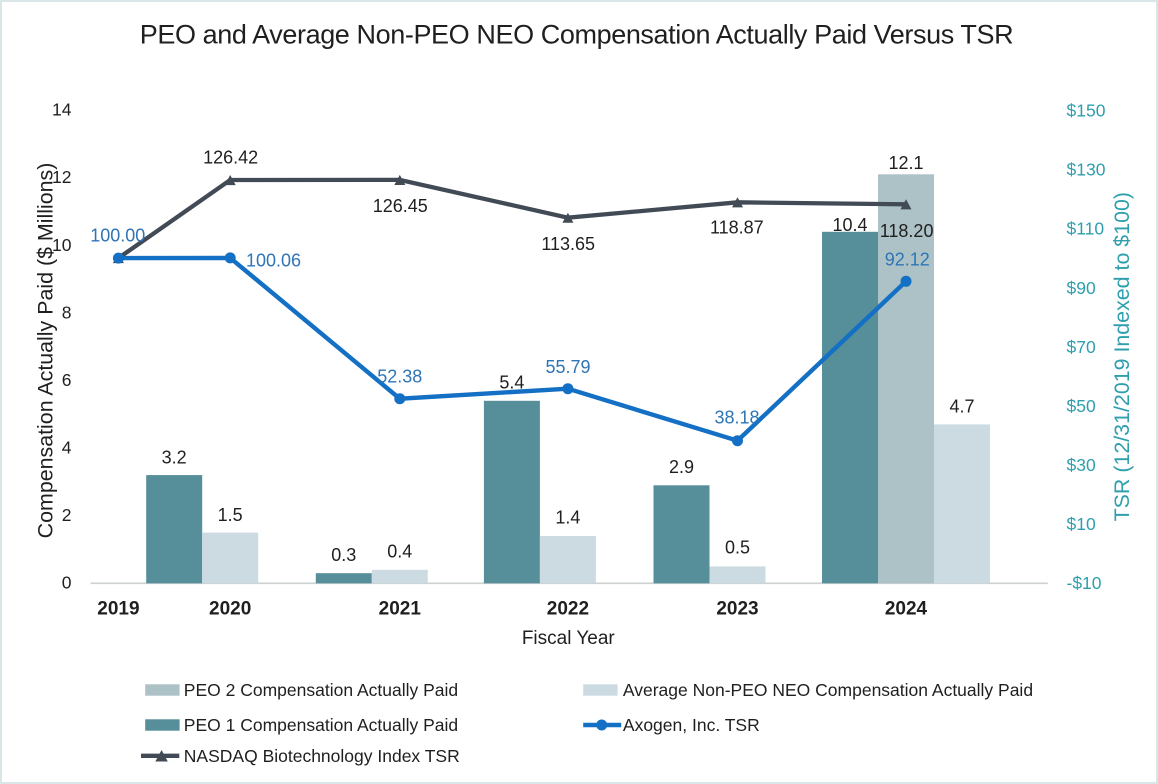 Image resolution: width=1158 pixels, height=784 pixels. What do you see at coordinates (1081, 288) in the screenshot?
I see `svg-text: $90` at bounding box center [1081, 288].